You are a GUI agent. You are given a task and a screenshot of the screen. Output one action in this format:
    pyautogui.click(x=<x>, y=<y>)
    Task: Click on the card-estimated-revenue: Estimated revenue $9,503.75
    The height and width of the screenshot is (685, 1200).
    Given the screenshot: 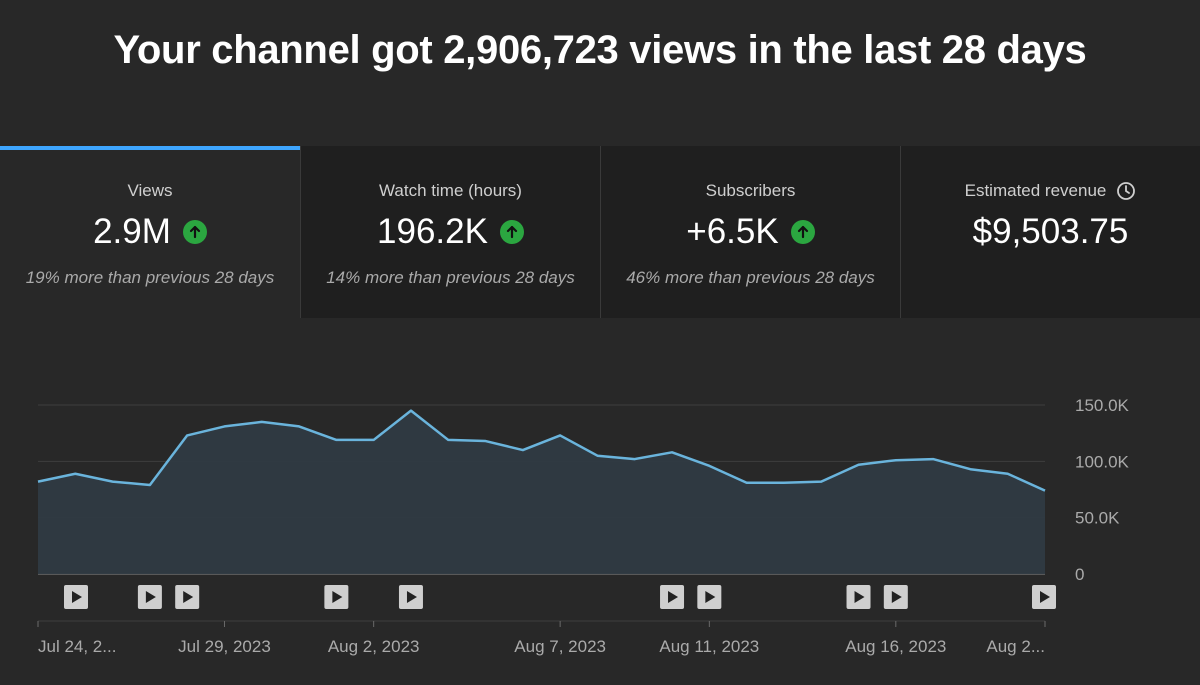 What is the action you would take?
    pyautogui.click(x=1050, y=232)
    